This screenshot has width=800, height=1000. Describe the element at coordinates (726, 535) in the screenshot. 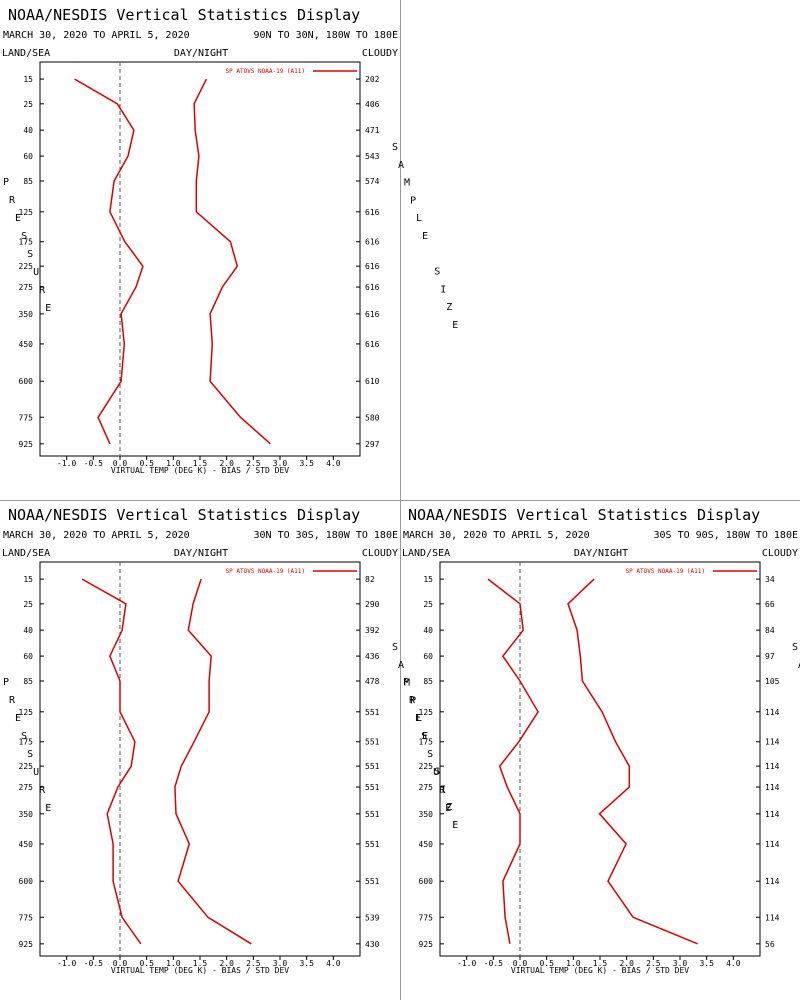

I see `region: 30S TO 90S, 180W TO 180E` at that location.